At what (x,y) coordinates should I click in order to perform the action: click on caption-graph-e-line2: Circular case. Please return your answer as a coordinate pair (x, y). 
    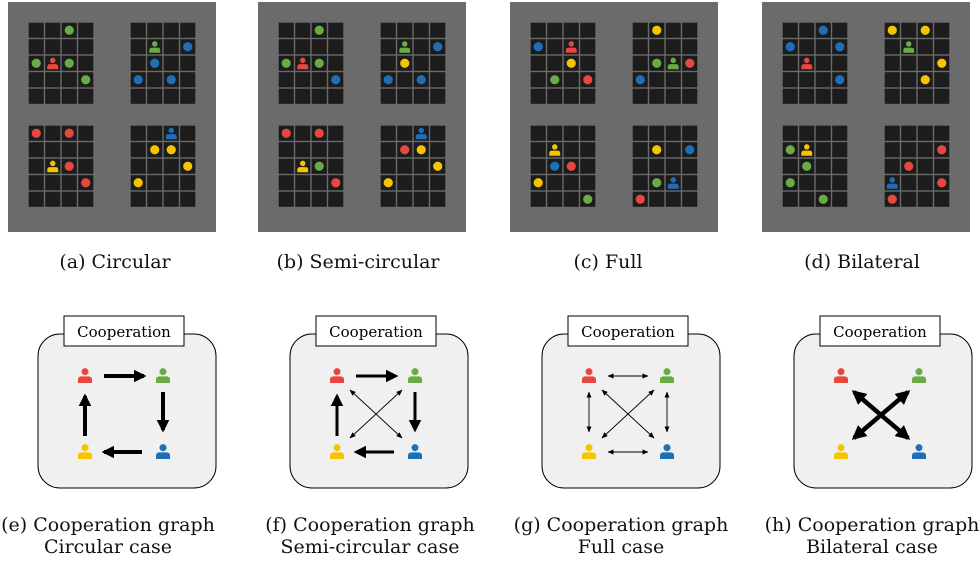
    Looking at the image, I should click on (108, 547).